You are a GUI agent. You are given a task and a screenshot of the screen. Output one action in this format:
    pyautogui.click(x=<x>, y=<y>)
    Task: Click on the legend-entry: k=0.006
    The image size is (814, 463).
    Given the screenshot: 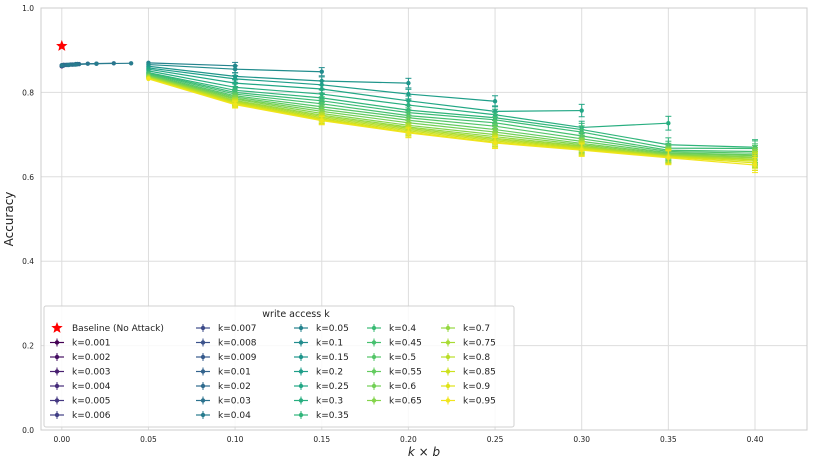 What is the action you would take?
    pyautogui.click(x=80, y=416)
    